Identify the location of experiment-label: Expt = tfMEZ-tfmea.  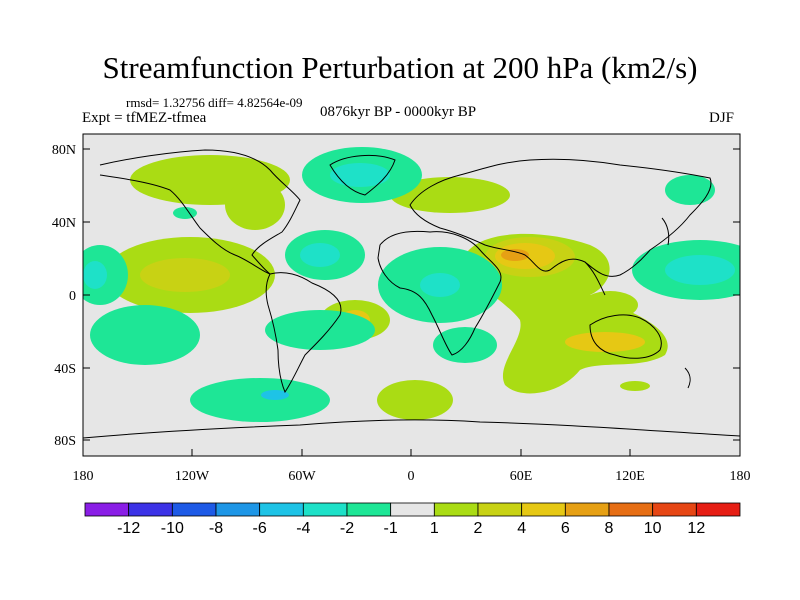
(144, 118).